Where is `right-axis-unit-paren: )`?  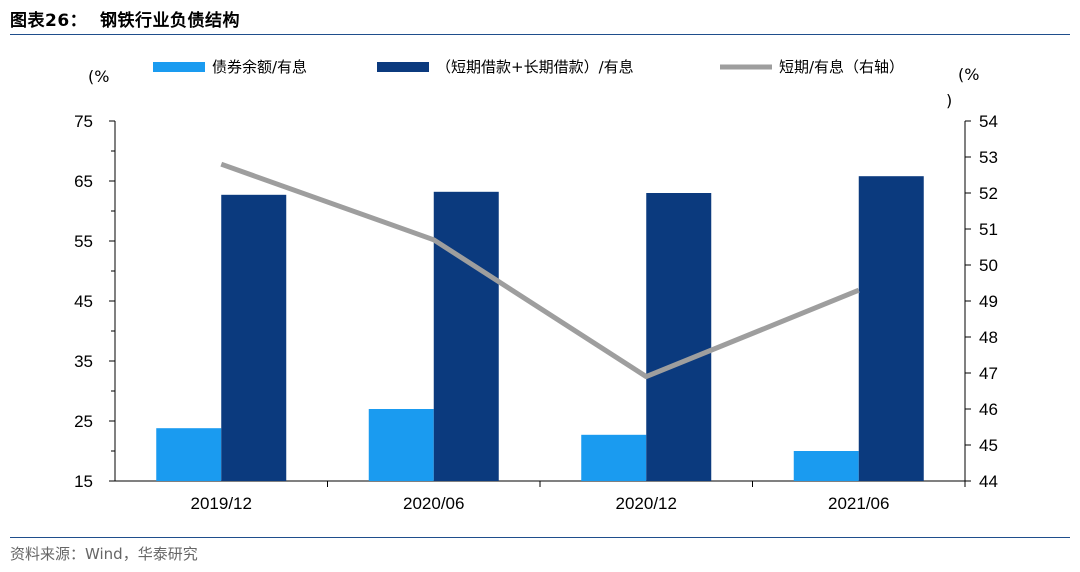
right-axis-unit-paren: ) is located at coordinates (949, 100).